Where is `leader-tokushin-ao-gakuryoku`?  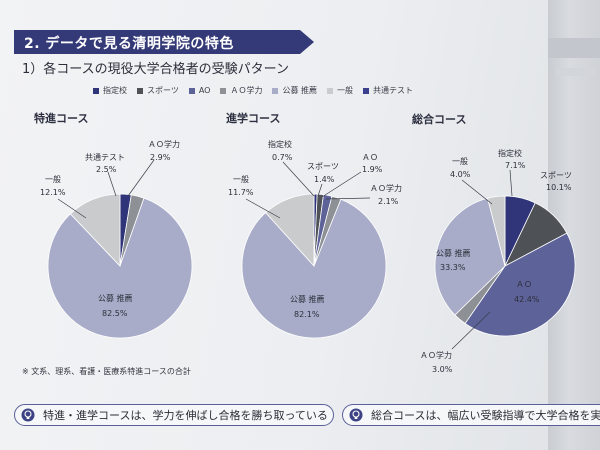
leader-tokushin-ao-gakuryoku is located at coordinates (141, 178).